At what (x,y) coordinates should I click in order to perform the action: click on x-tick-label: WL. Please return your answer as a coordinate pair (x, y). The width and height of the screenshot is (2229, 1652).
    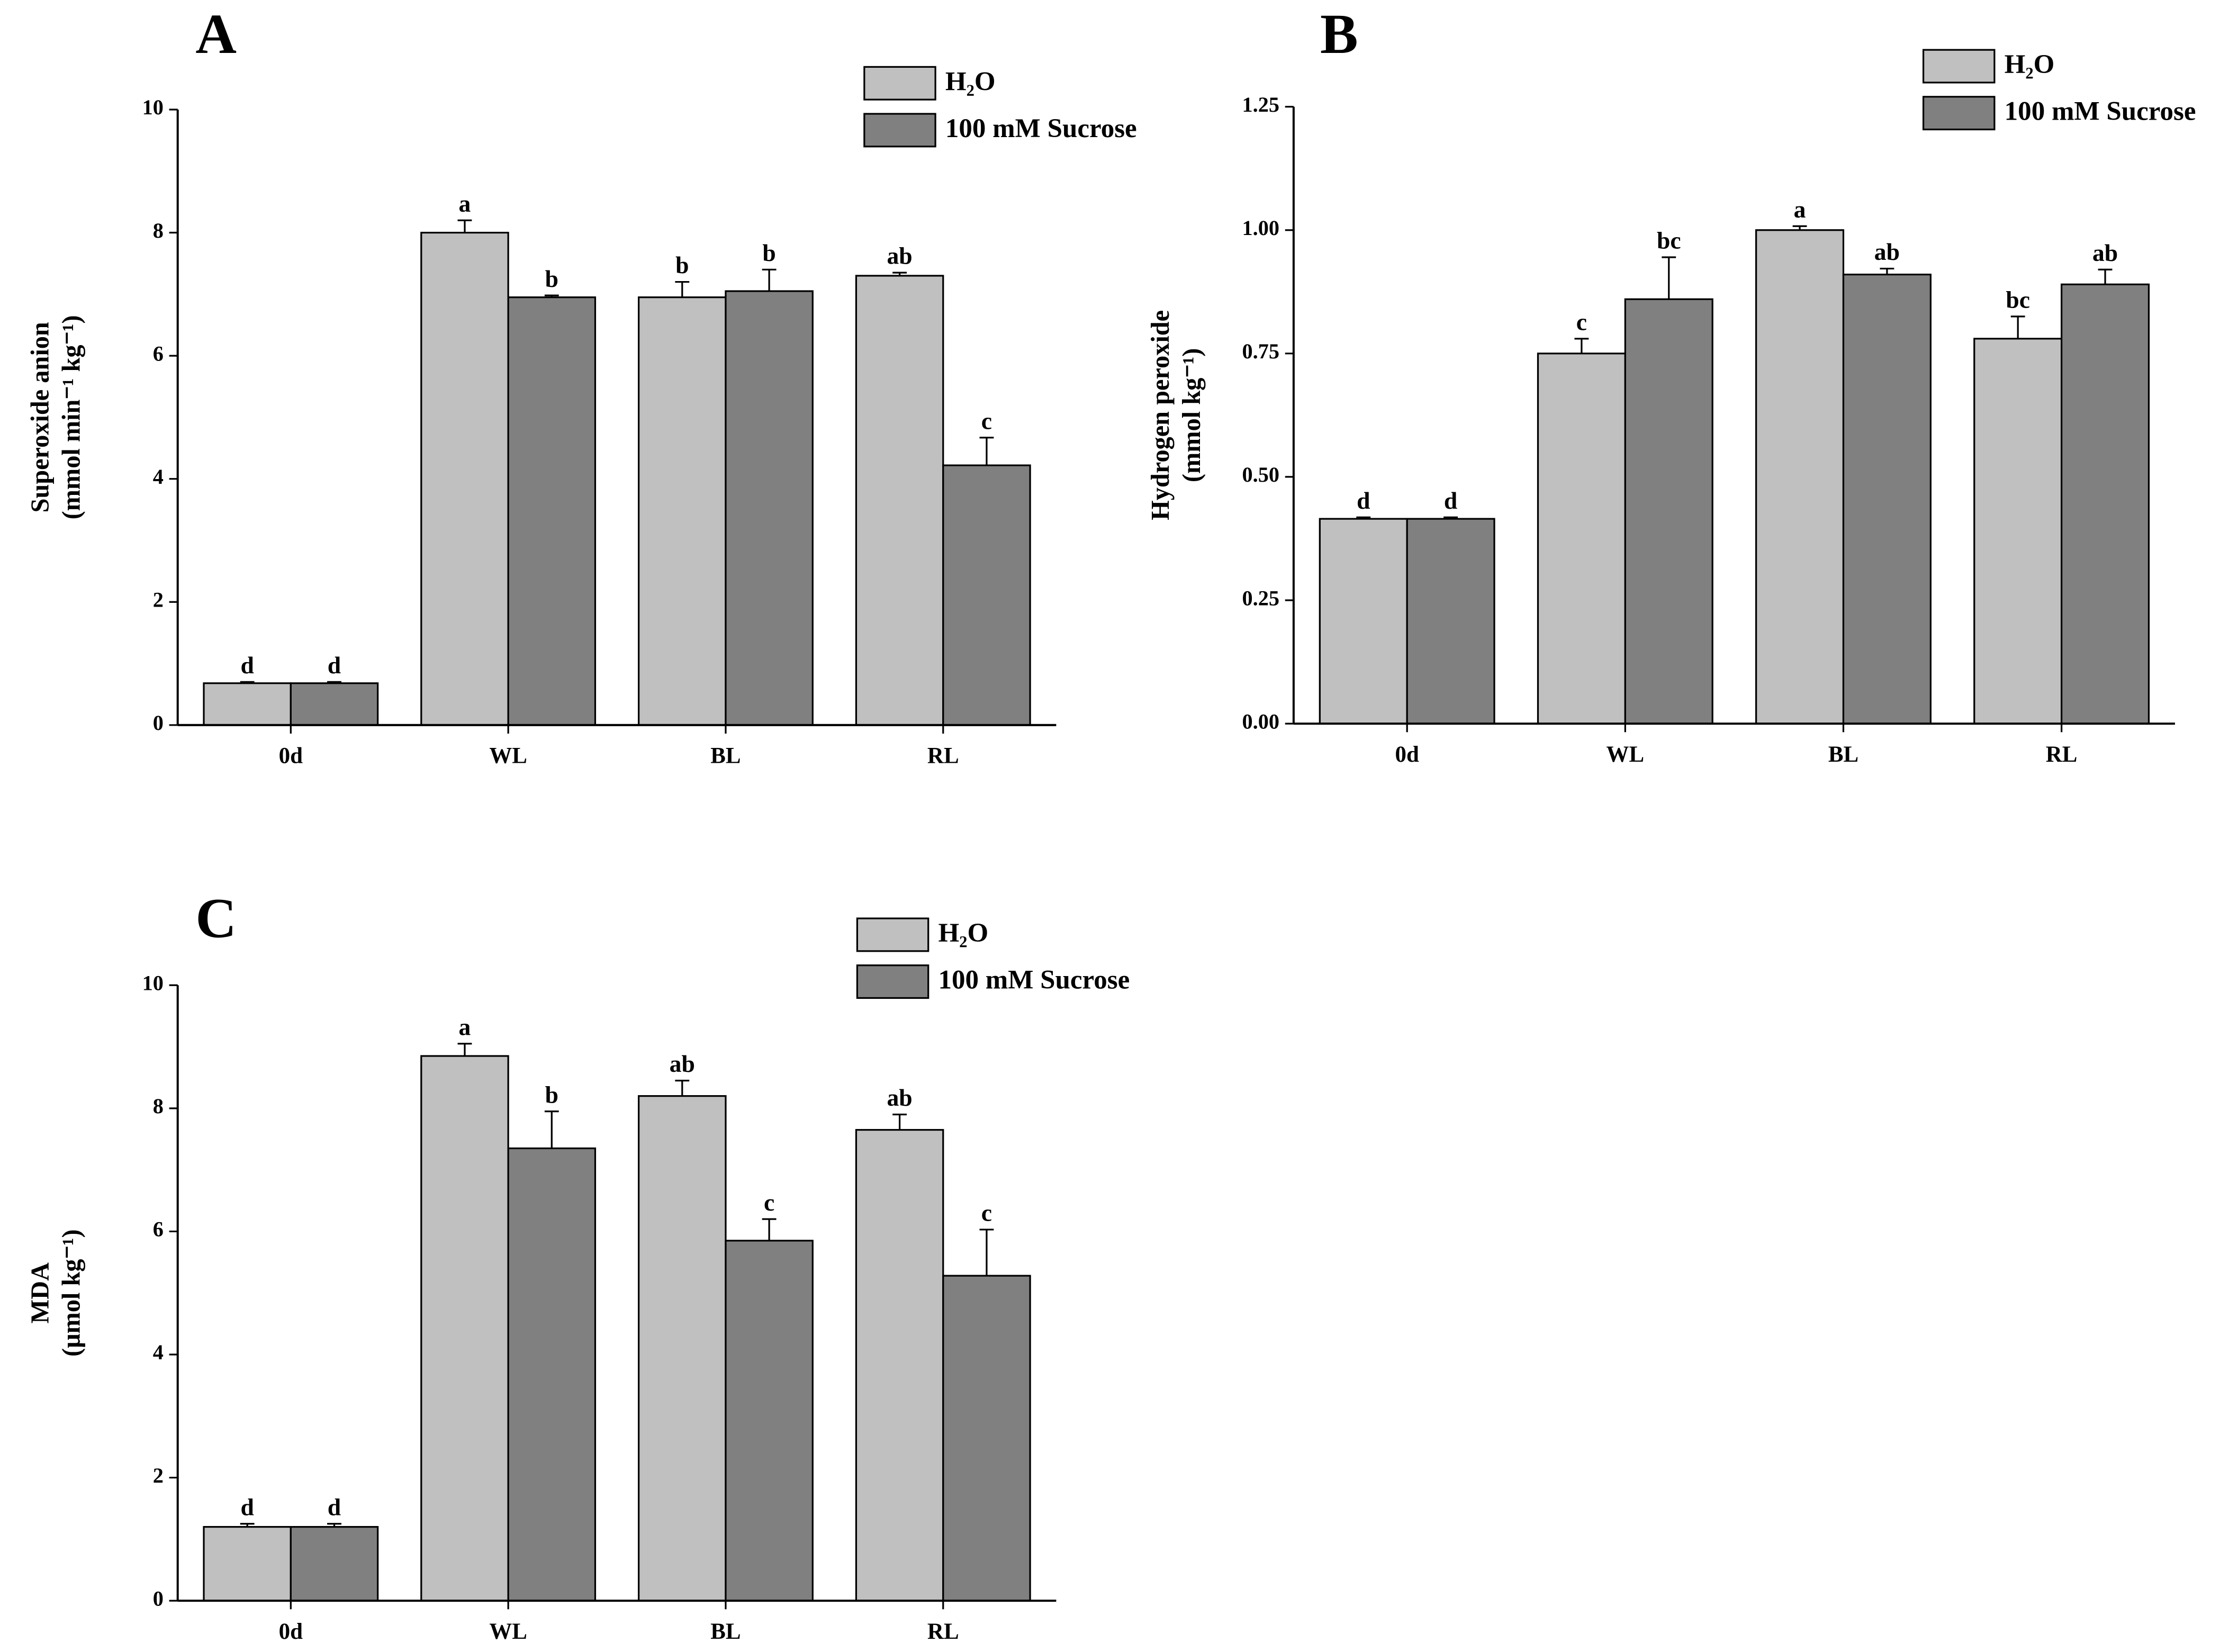
    Looking at the image, I should click on (1626, 755).